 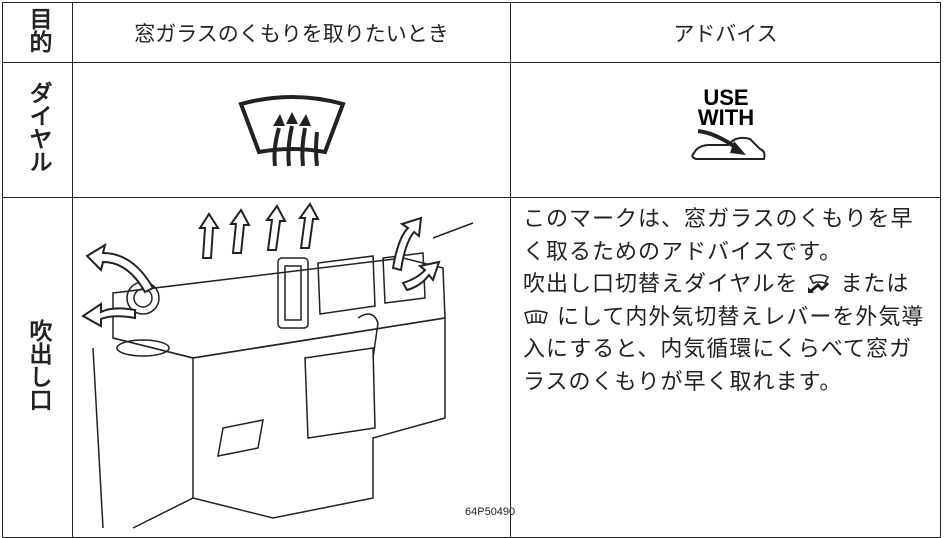 What do you see at coordinates (291, 32) in the screenshot?
I see `header-cell: 窓ガラスのくもりを取りたいとき` at bounding box center [291, 32].